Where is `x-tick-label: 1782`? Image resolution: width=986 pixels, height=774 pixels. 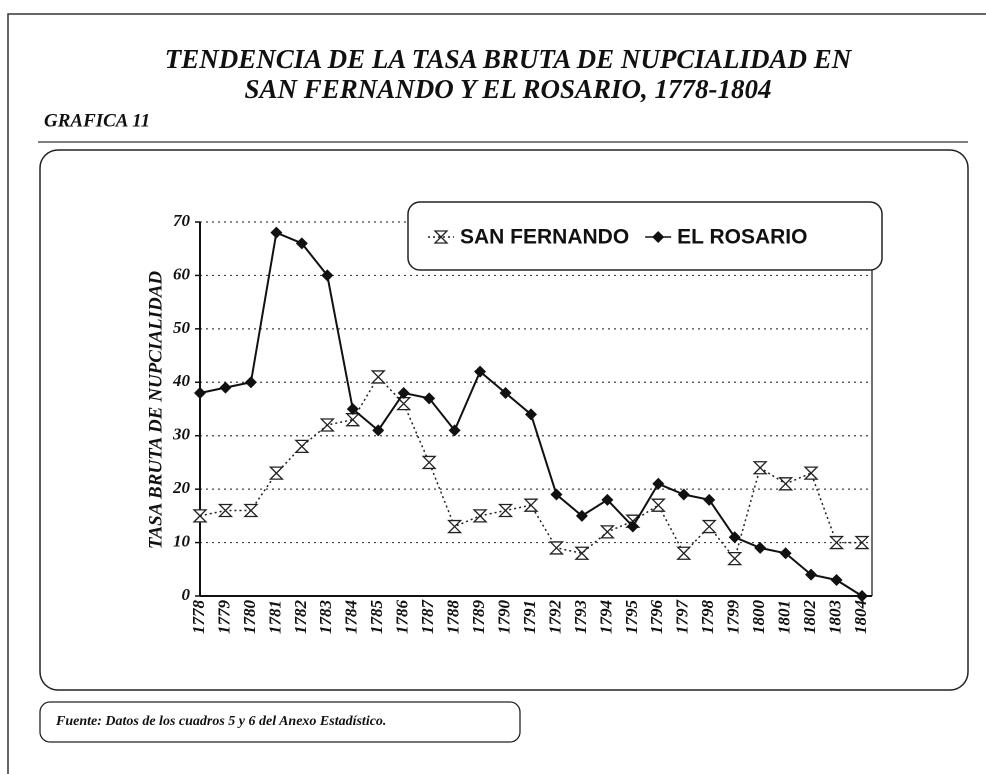
x-tick-label: 1782 is located at coordinates (300, 617).